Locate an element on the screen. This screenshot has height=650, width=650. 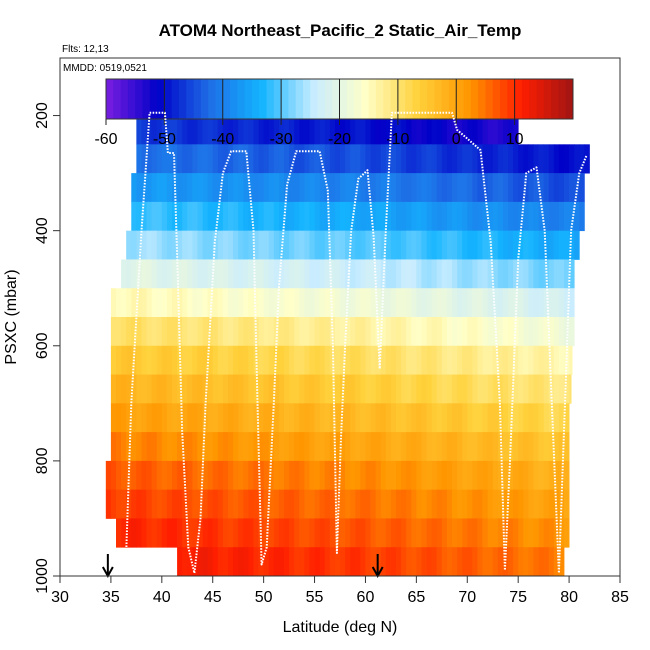
x-tick-label: 65 is located at coordinates (416, 597).